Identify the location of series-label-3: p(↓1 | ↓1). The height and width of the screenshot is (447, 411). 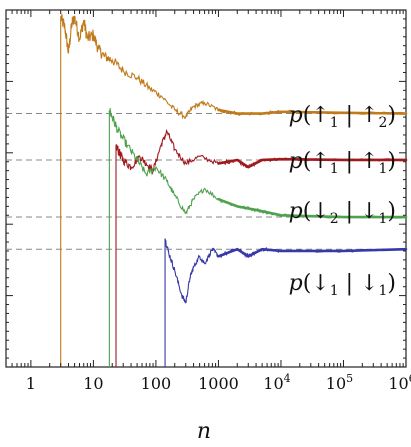
(342, 285).